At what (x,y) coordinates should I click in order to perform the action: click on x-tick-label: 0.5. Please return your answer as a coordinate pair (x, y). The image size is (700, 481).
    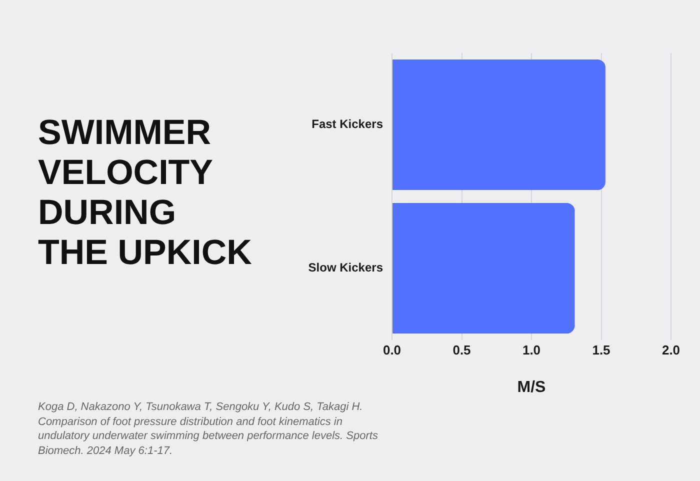
    Looking at the image, I should click on (461, 350).